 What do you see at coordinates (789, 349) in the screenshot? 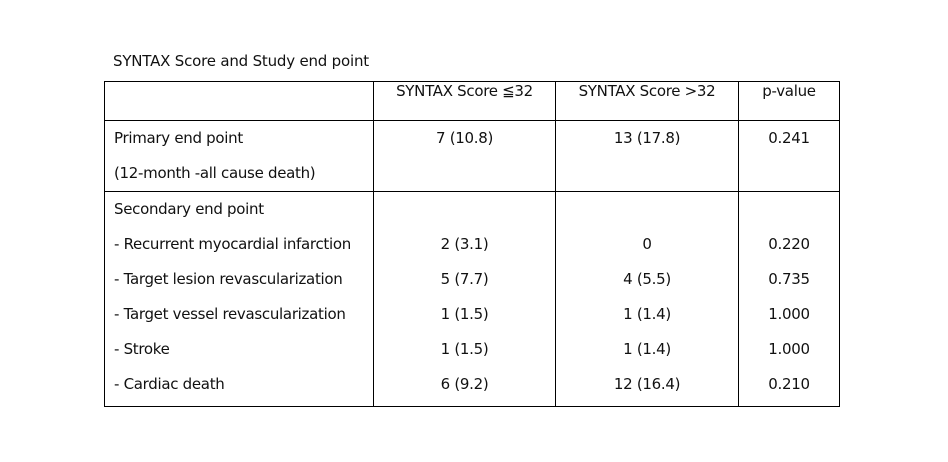
I see `secondary-p-3: 1.000` at bounding box center [789, 349].